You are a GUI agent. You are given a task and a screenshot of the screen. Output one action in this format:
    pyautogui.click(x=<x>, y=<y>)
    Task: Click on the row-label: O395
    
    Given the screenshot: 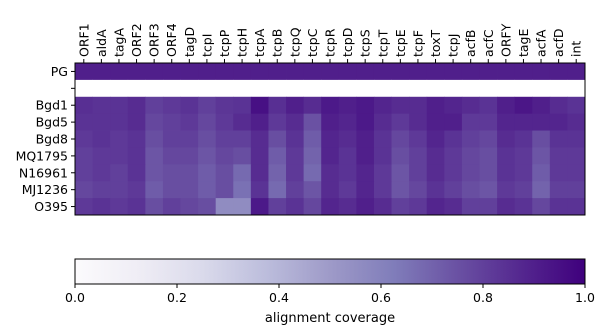 What is the action you would take?
    pyautogui.click(x=51, y=206)
    